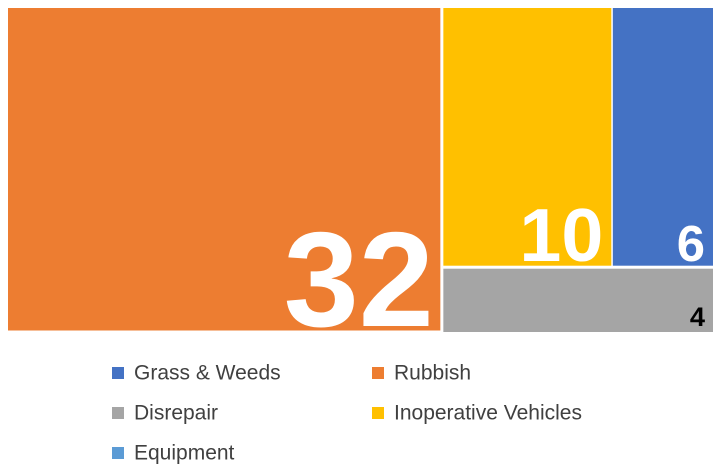  What do you see at coordinates (184, 453) in the screenshot?
I see `legend-label: Equipment` at bounding box center [184, 453].